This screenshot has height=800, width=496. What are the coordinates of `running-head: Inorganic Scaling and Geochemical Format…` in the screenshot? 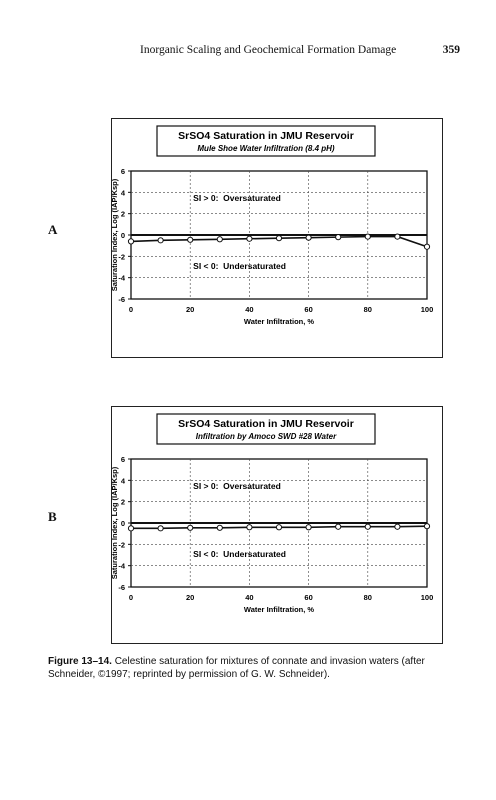 It's located at (300, 50).